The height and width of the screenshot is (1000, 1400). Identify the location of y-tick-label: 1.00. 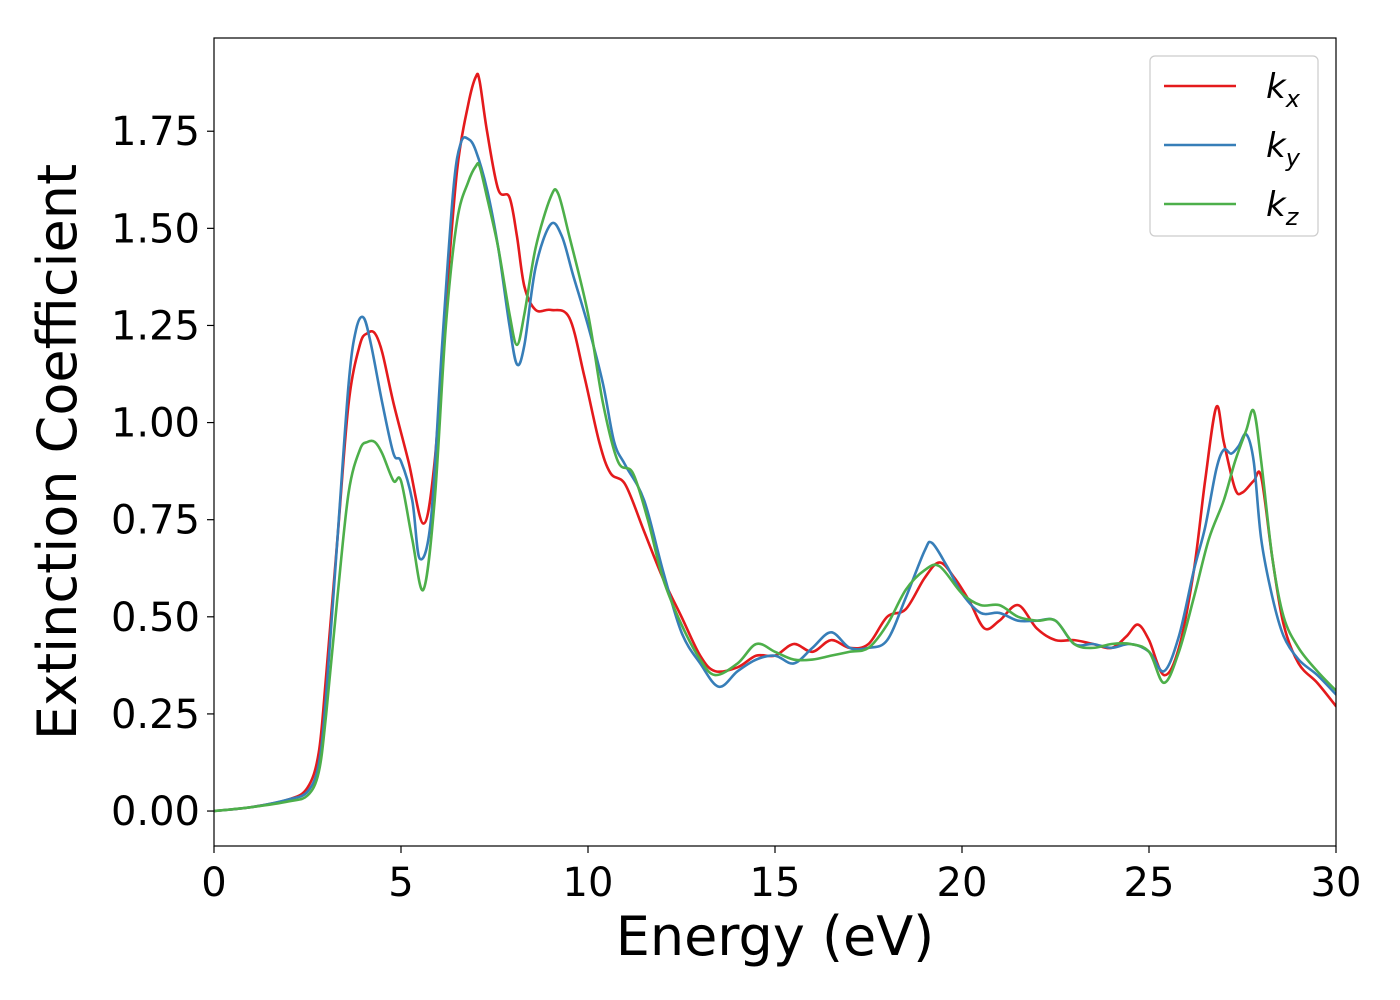
(155, 424).